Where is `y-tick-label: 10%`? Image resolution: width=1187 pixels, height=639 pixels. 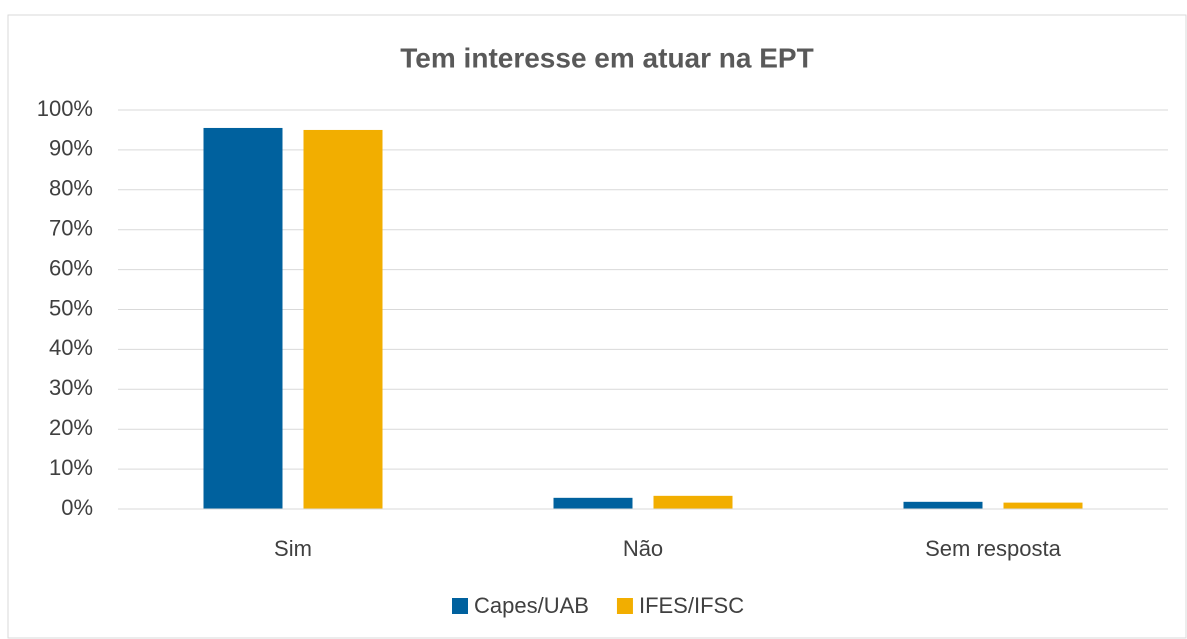
y-tick-label: 10% is located at coordinates (71, 467).